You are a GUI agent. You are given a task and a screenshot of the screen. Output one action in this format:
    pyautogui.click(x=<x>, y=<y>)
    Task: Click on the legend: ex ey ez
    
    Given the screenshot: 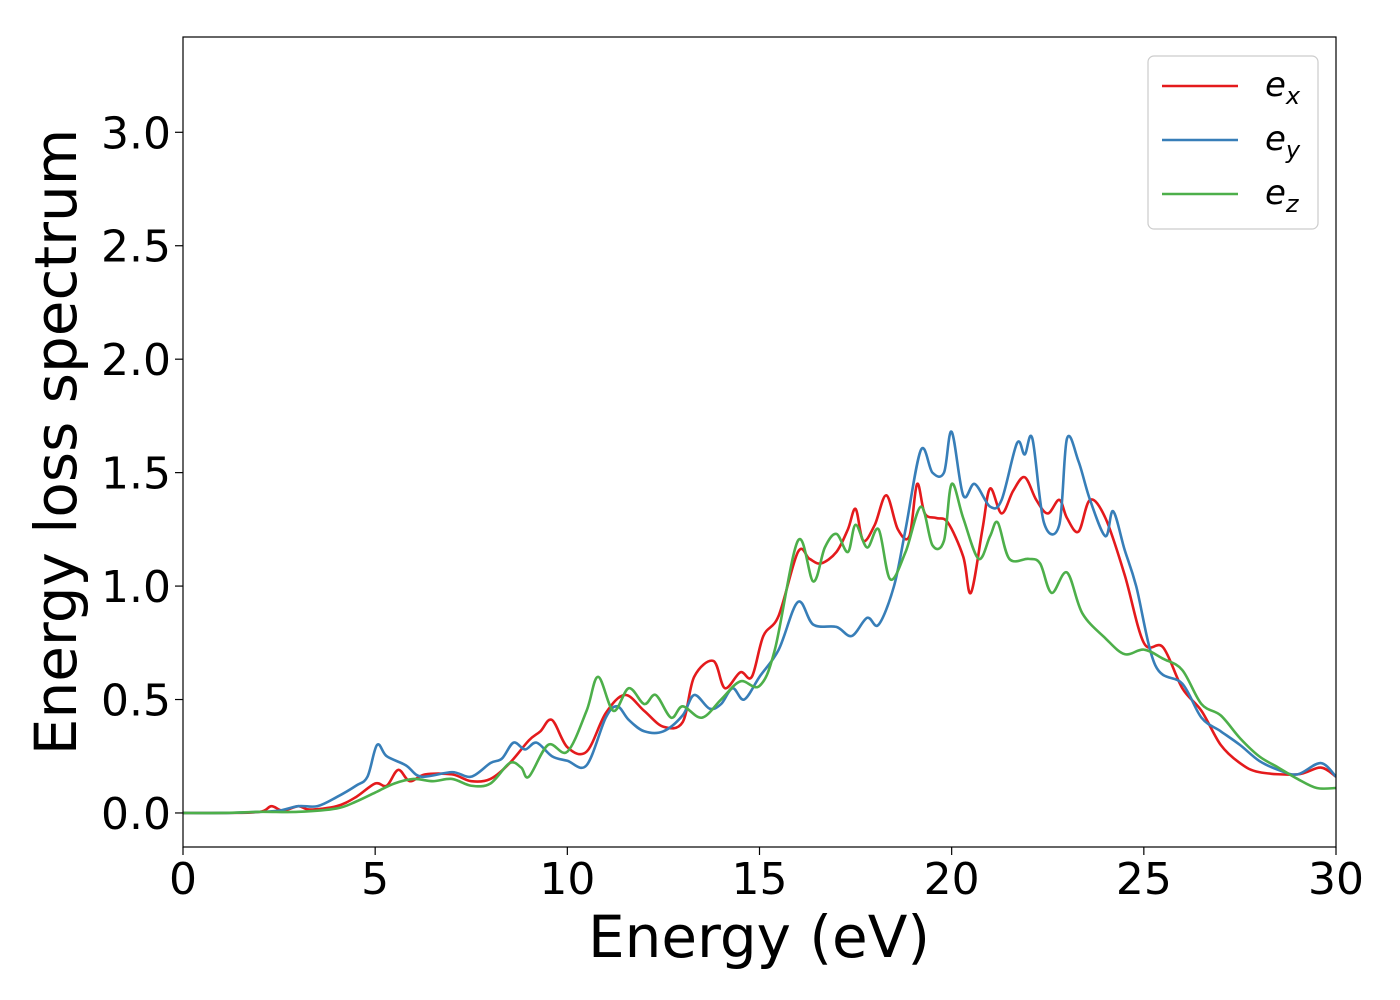 What is the action you would take?
    pyautogui.click(x=1233, y=142)
    